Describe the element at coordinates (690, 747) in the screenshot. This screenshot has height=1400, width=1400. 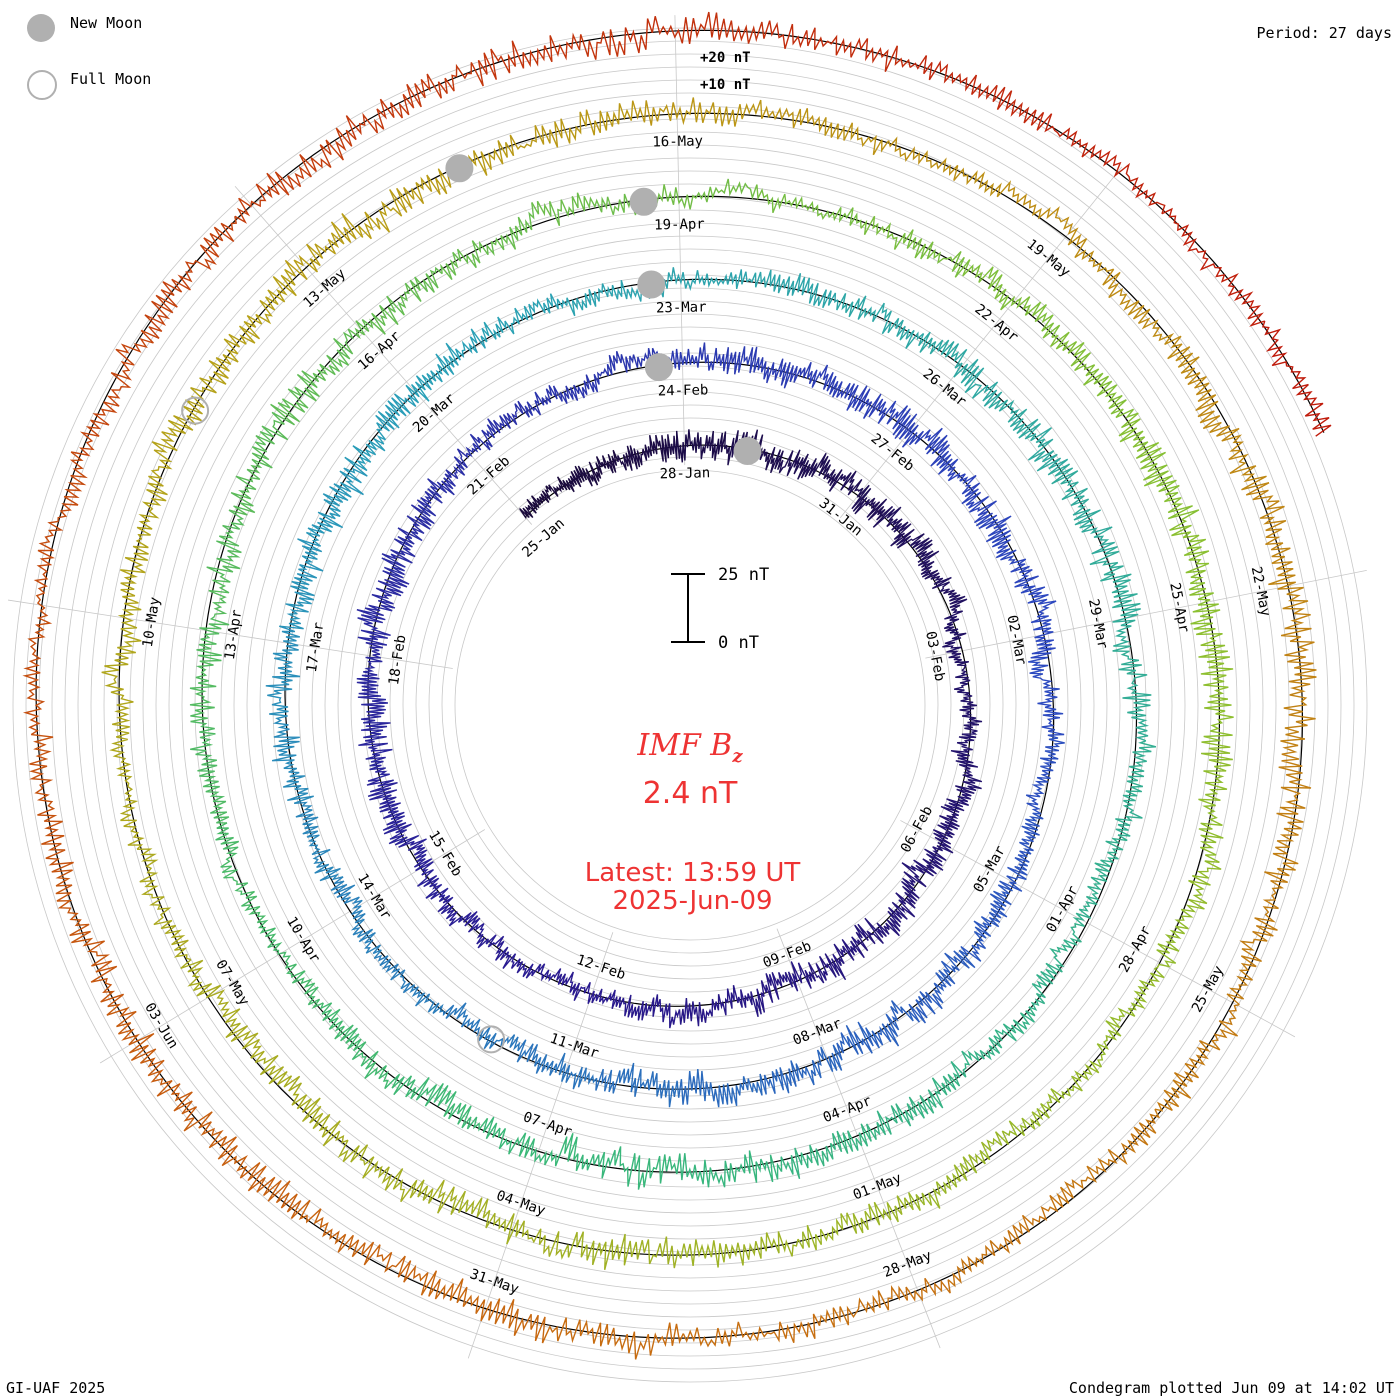
I see `chart-title: IMF Bz` at that location.